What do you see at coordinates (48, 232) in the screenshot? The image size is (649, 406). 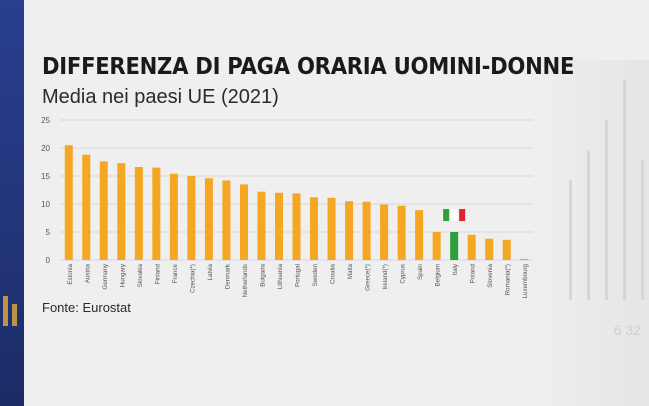 I see `y-tick-label: 5` at bounding box center [48, 232].